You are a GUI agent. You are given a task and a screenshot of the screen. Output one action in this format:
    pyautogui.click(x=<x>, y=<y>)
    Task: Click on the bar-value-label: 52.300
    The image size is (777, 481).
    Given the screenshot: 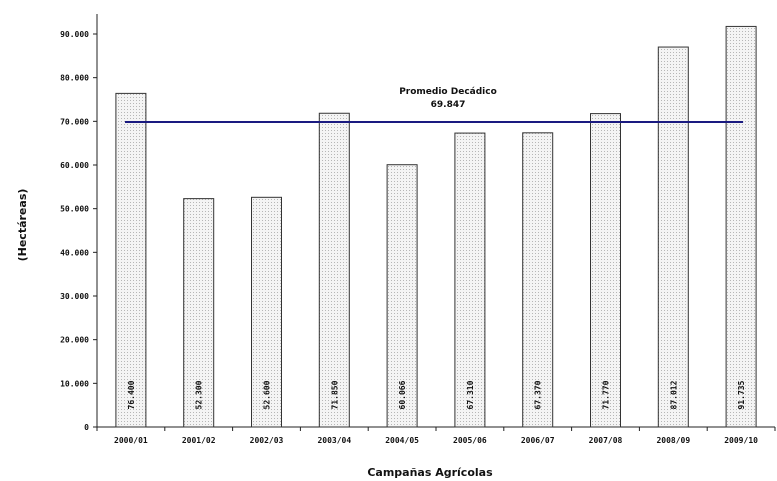 What is the action you would take?
    pyautogui.click(x=199, y=394)
    